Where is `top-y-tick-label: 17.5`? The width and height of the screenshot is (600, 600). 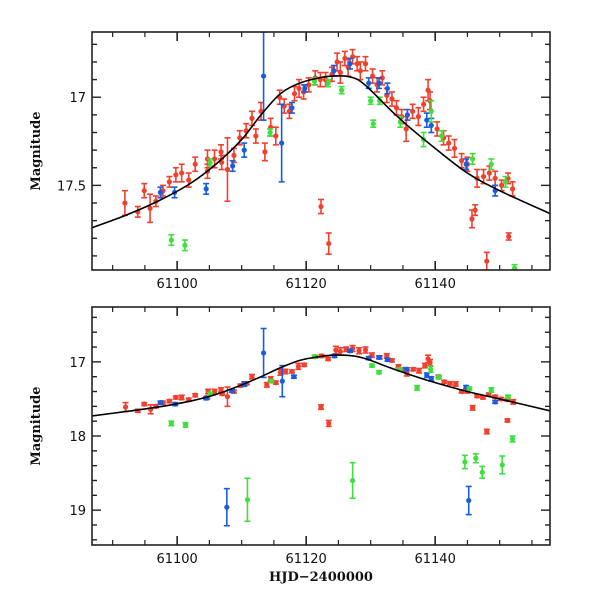 top-y-tick-label: 17.5 is located at coordinates (71, 186).